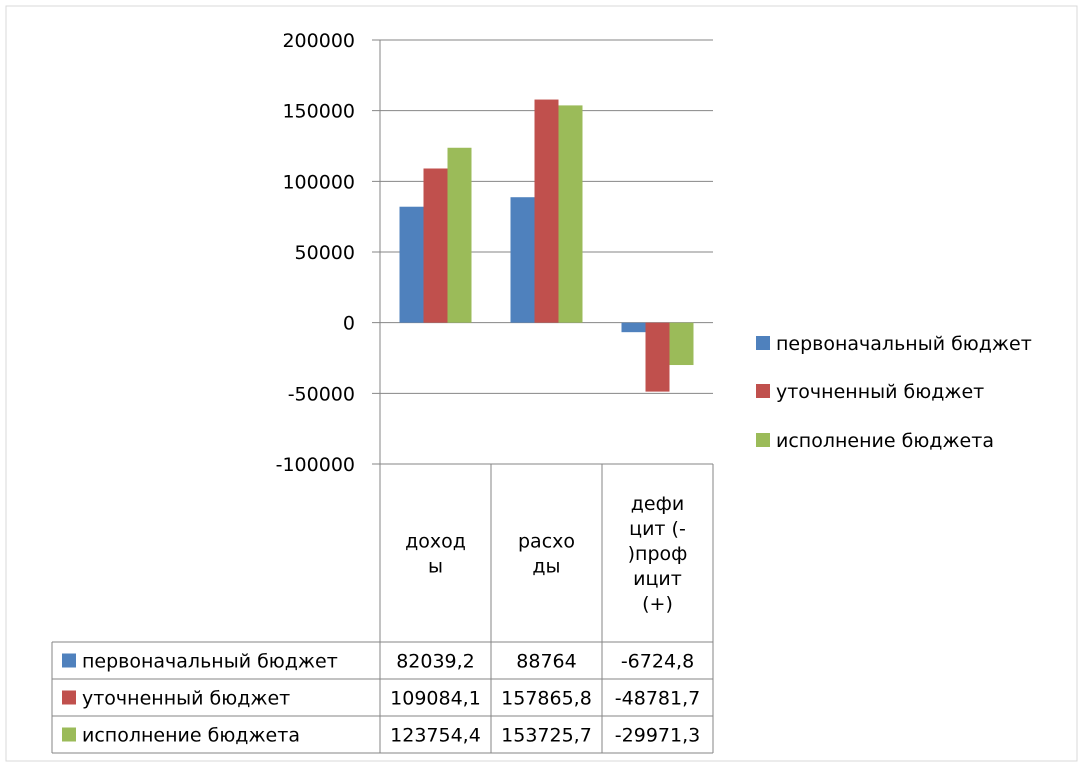 The height and width of the screenshot is (767, 1083). Describe the element at coordinates (546, 736) in the screenshot. I see `table-cell-value: 153725,7` at that location.